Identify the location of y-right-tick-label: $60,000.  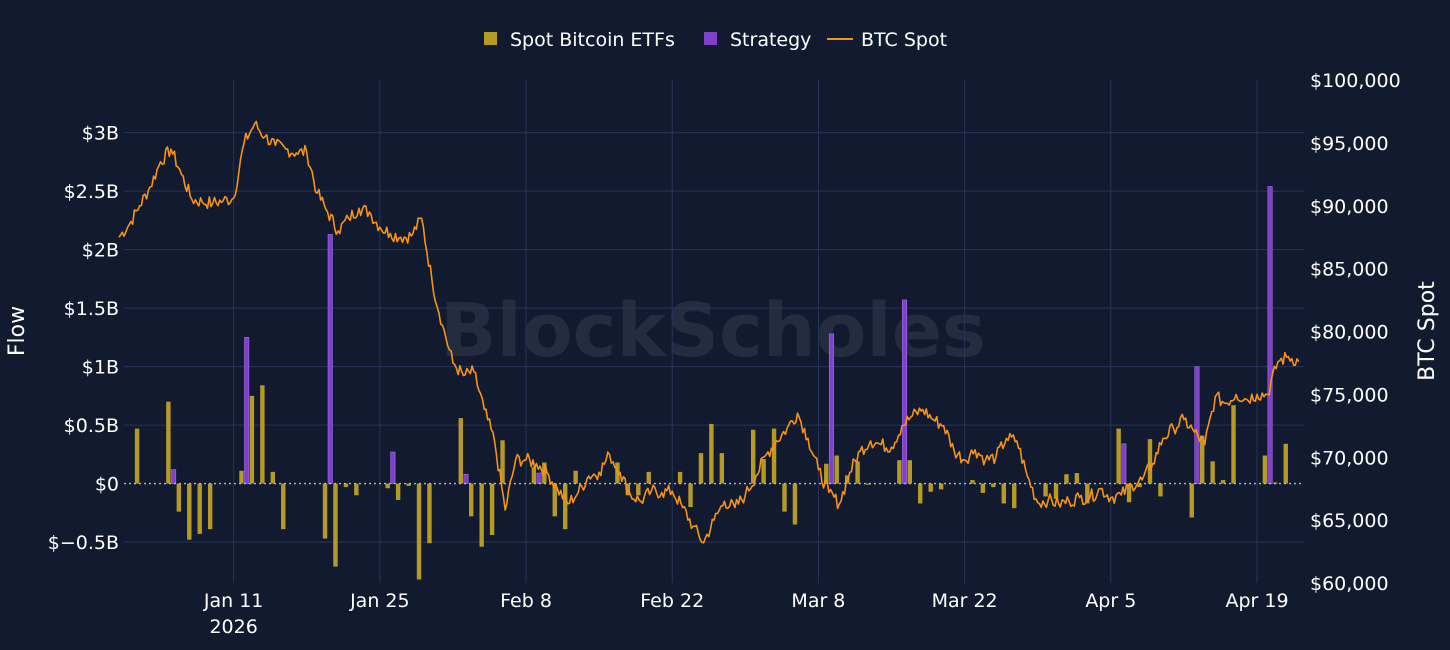
(1349, 584).